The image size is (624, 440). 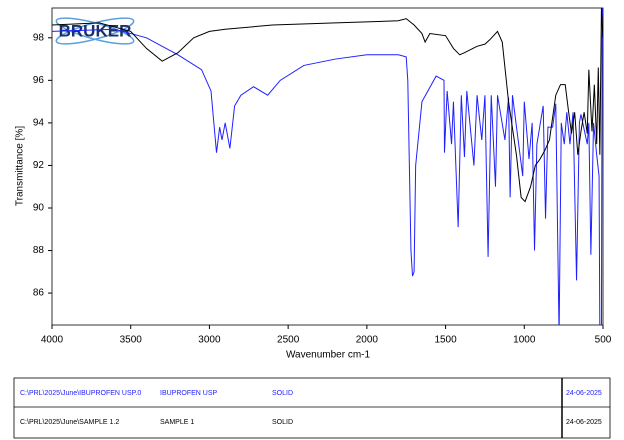 What do you see at coordinates (209, 340) in the screenshot?
I see `x-tick-label: 3000` at bounding box center [209, 340].